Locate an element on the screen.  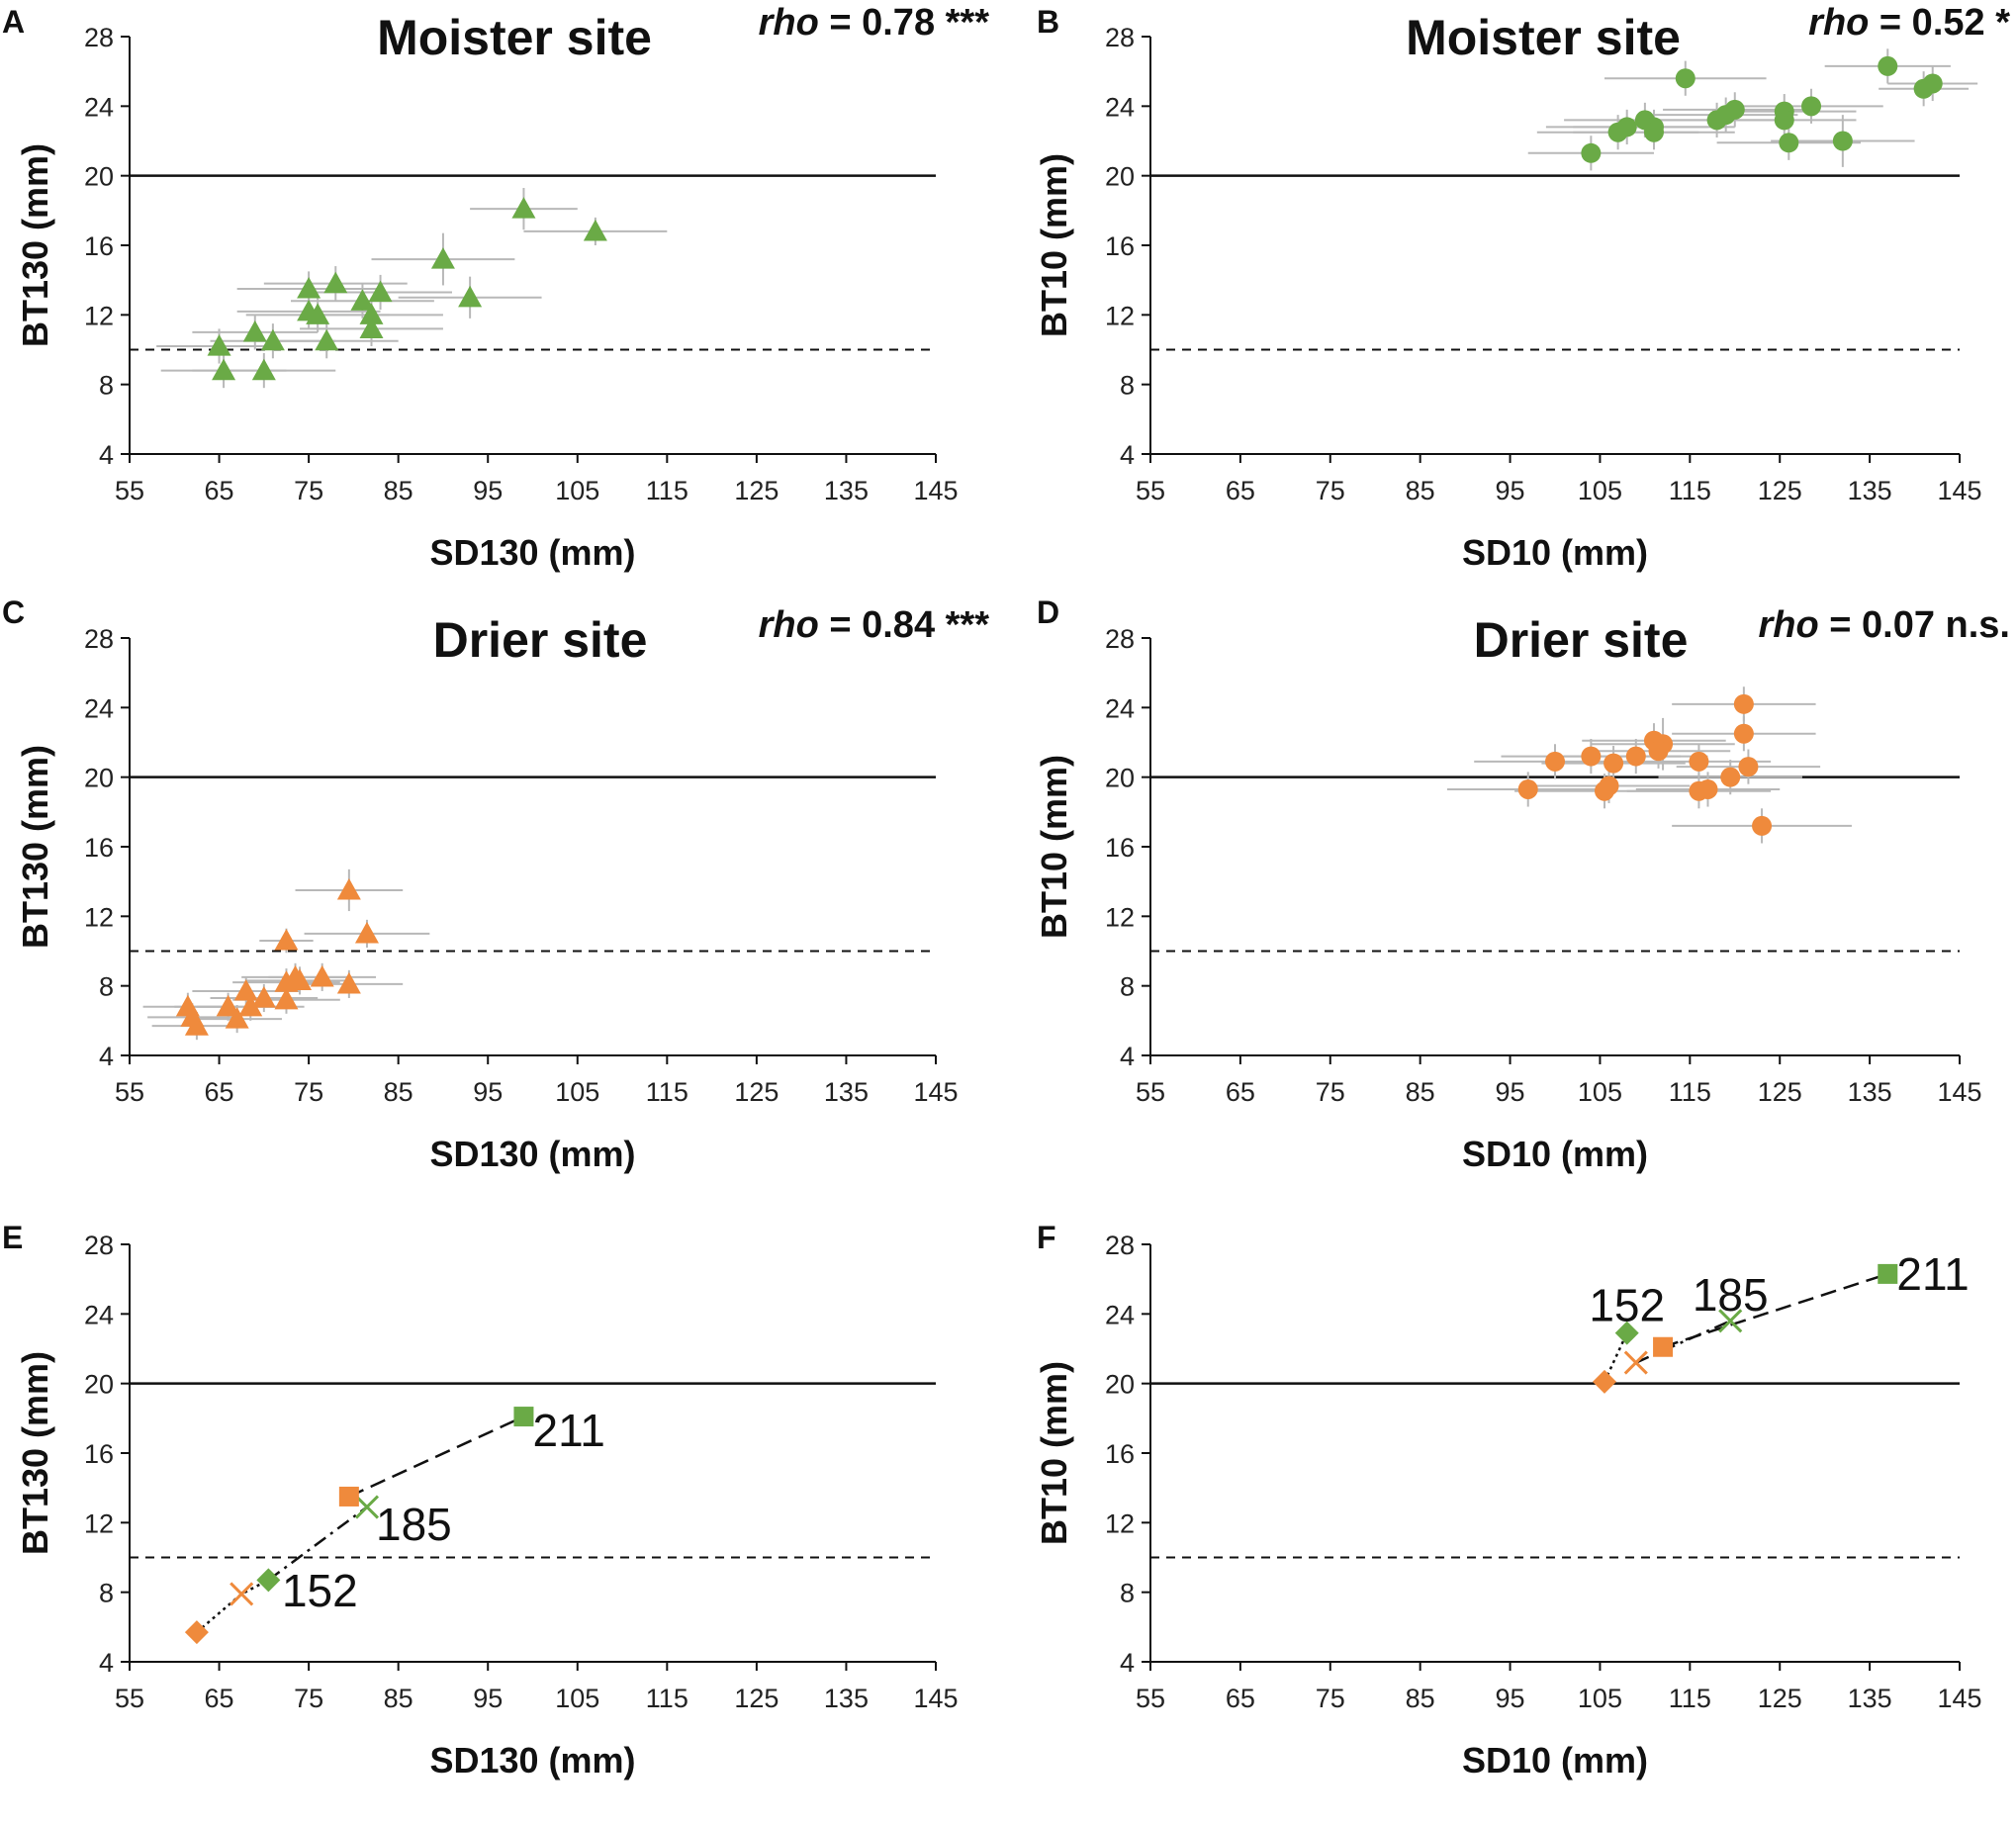
panel-letter: C is located at coordinates (13, 612).